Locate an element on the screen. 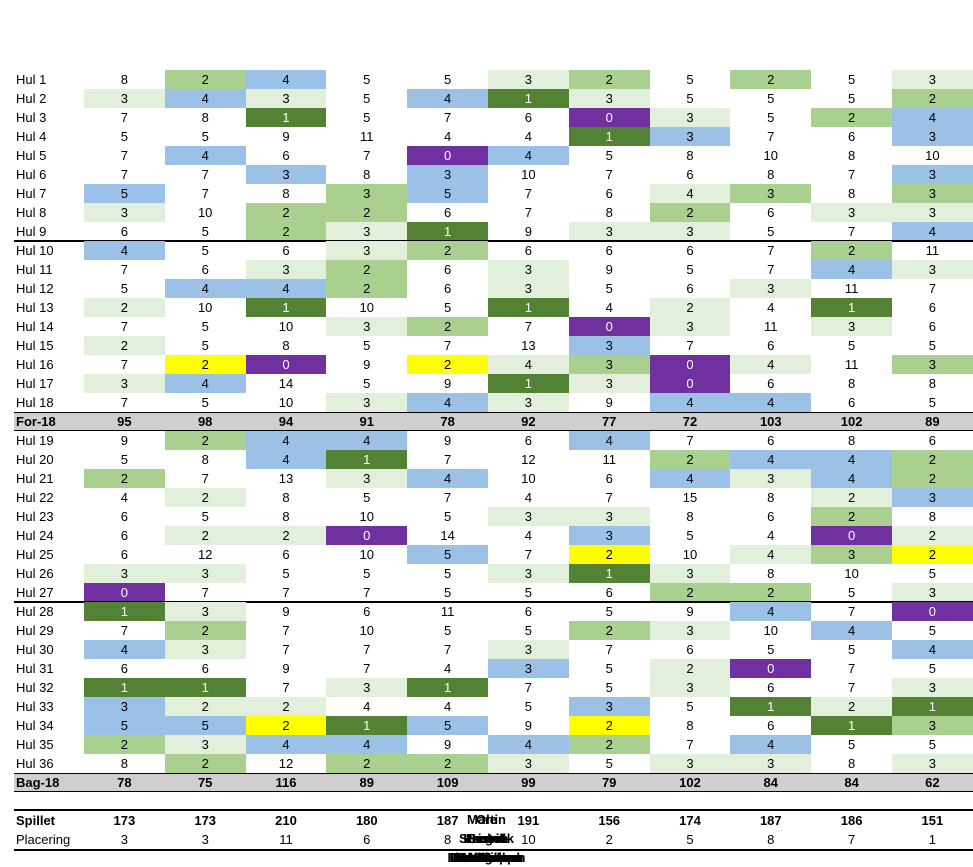  header-lines: Lars Hoppe is located at coordinates (486, 857).